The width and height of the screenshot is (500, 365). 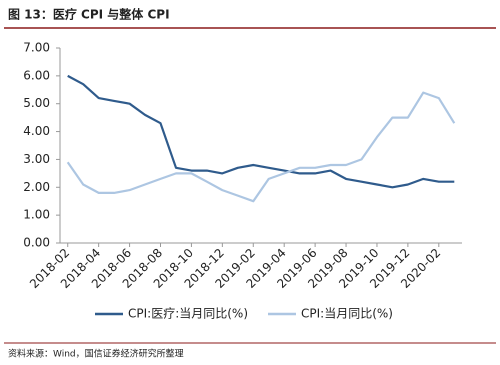 What do you see at coordinates (36, 159) in the screenshot?
I see `y-tick-label: 3.00` at bounding box center [36, 159].